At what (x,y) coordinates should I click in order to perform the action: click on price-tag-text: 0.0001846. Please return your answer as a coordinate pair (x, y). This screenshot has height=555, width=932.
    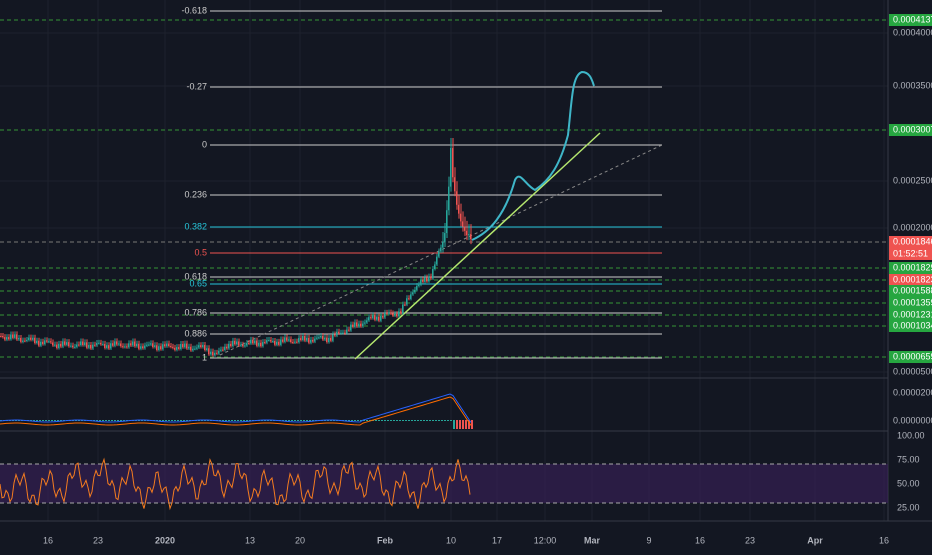
    Looking at the image, I should click on (912, 241).